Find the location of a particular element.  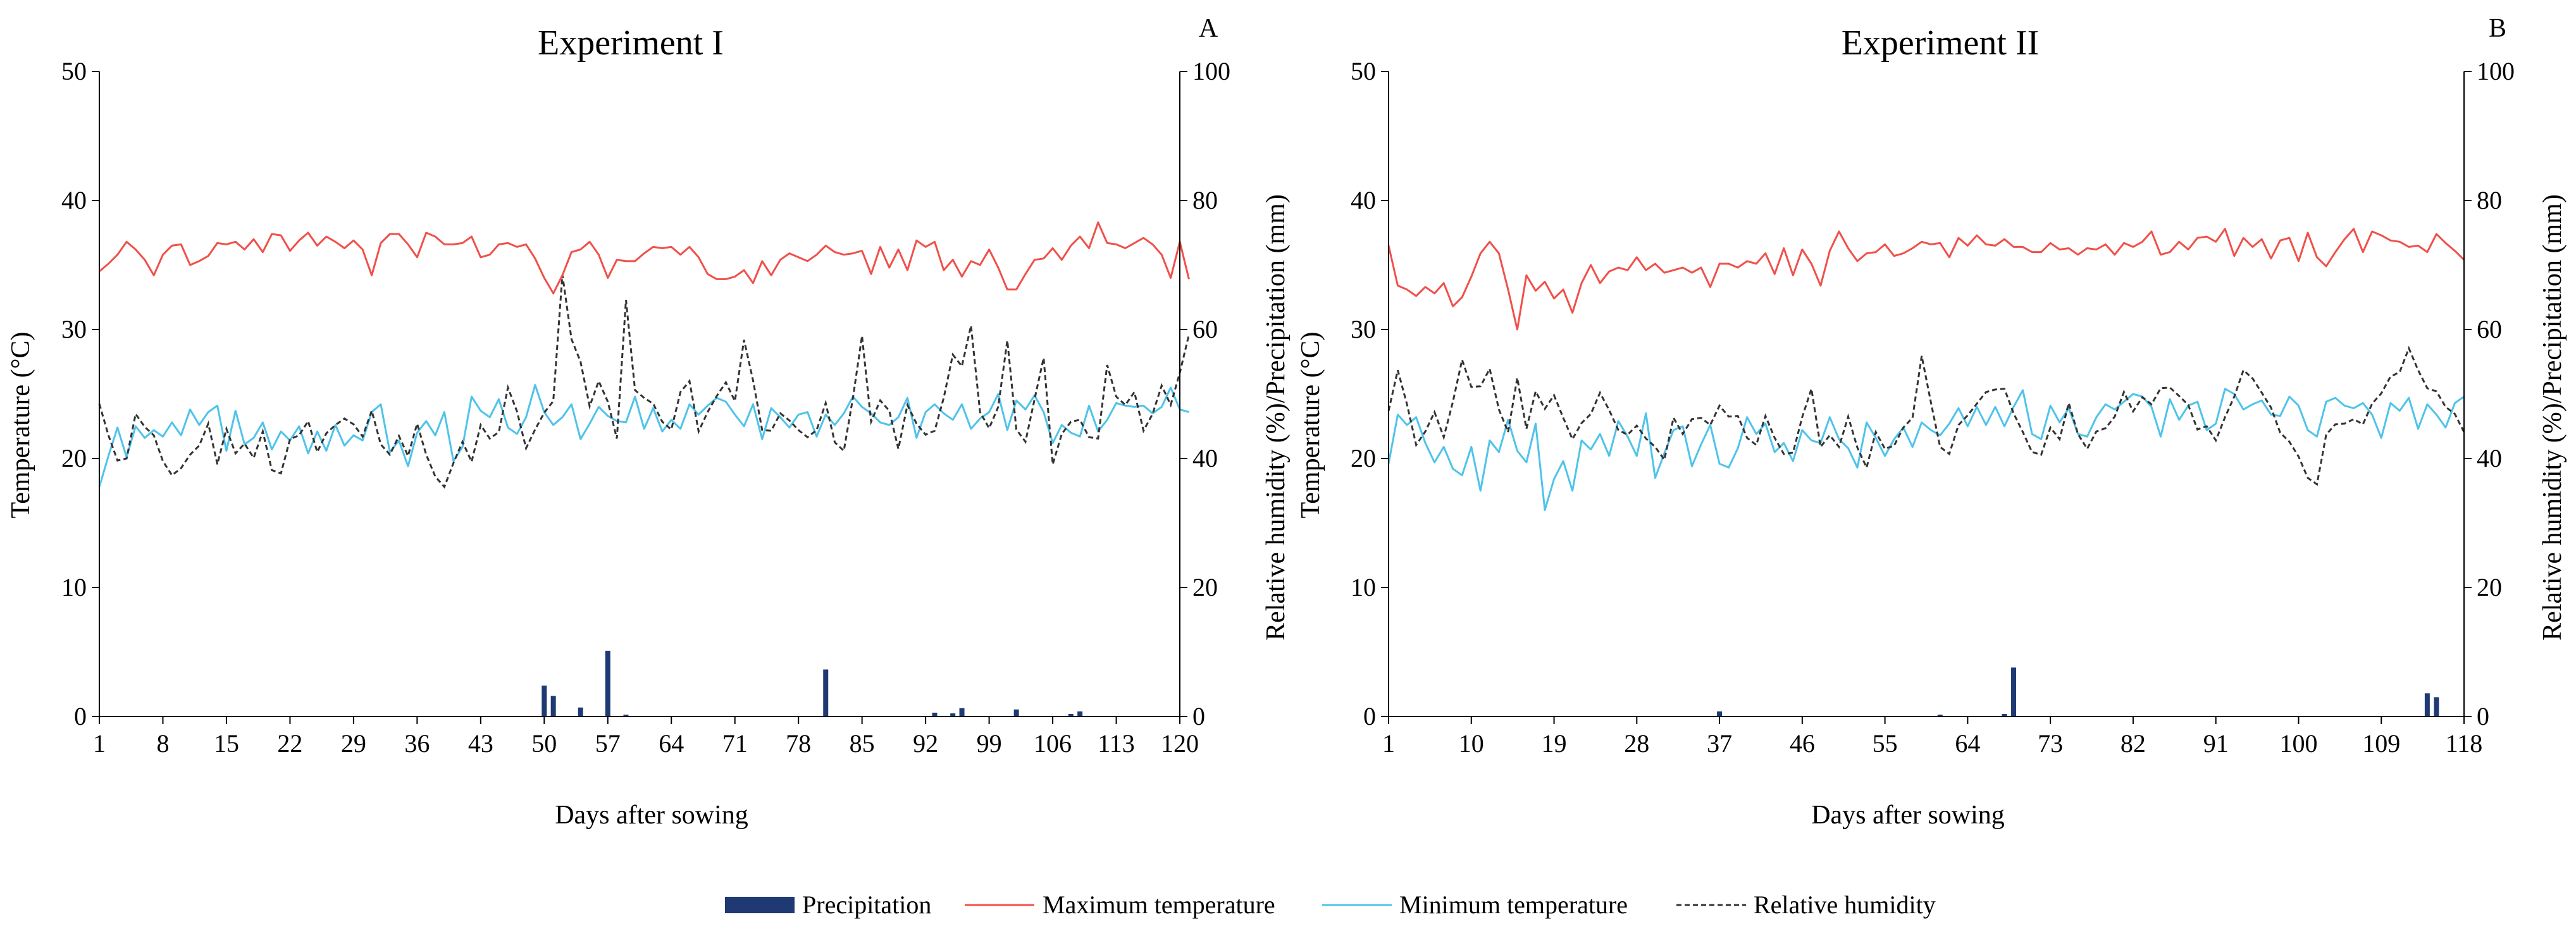

x-tick-label: 15 is located at coordinates (227, 743).